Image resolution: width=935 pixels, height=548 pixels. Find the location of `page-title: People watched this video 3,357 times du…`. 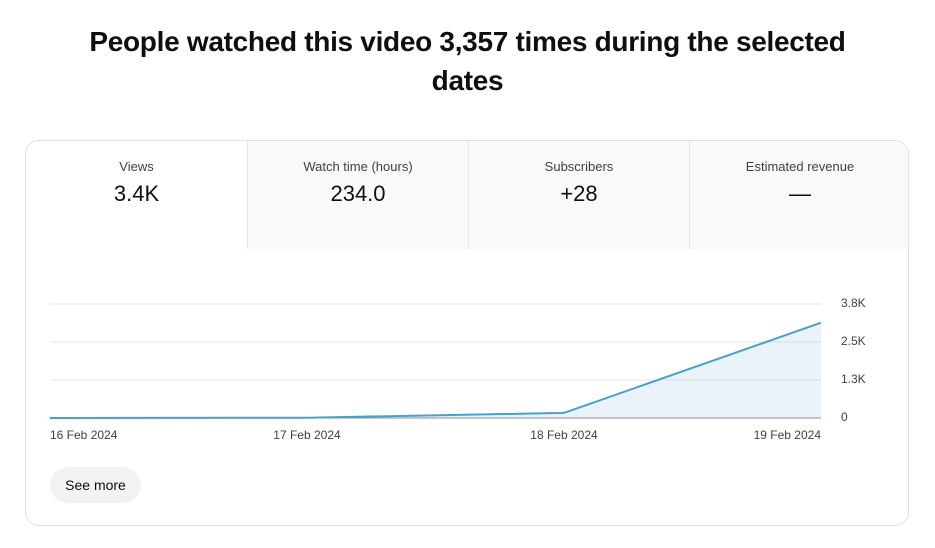

page-title: People watched this video 3,357 times du… is located at coordinates (467, 61).